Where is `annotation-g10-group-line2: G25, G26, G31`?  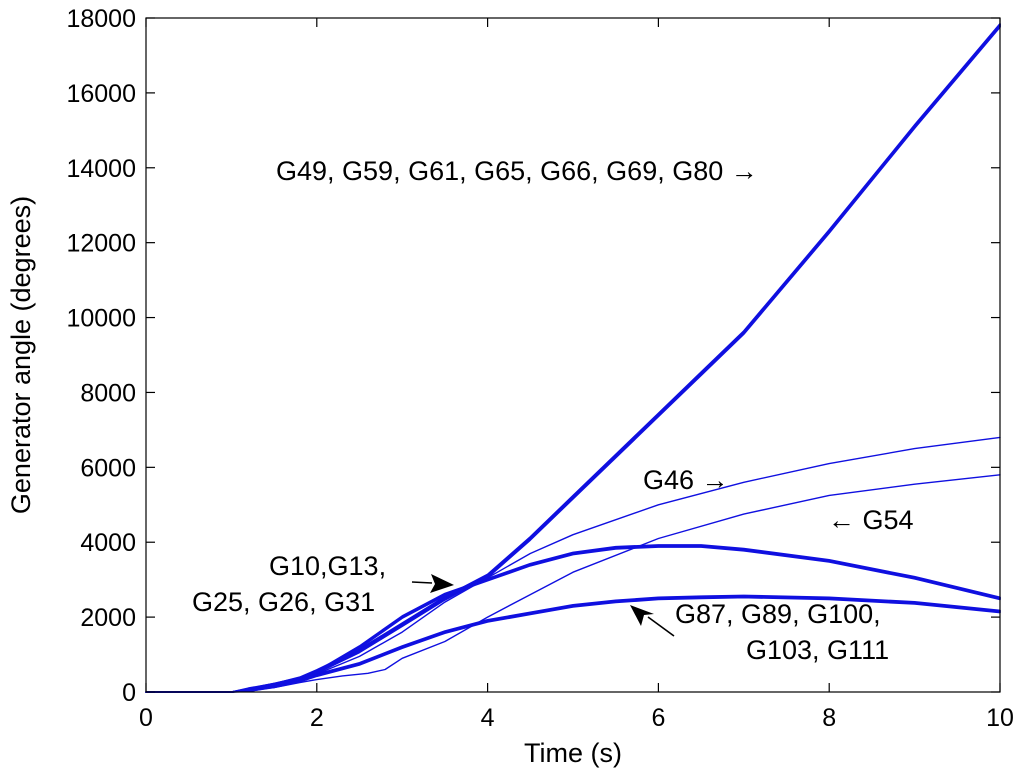 annotation-g10-group-line2: G25, G26, G31 is located at coordinates (283, 602).